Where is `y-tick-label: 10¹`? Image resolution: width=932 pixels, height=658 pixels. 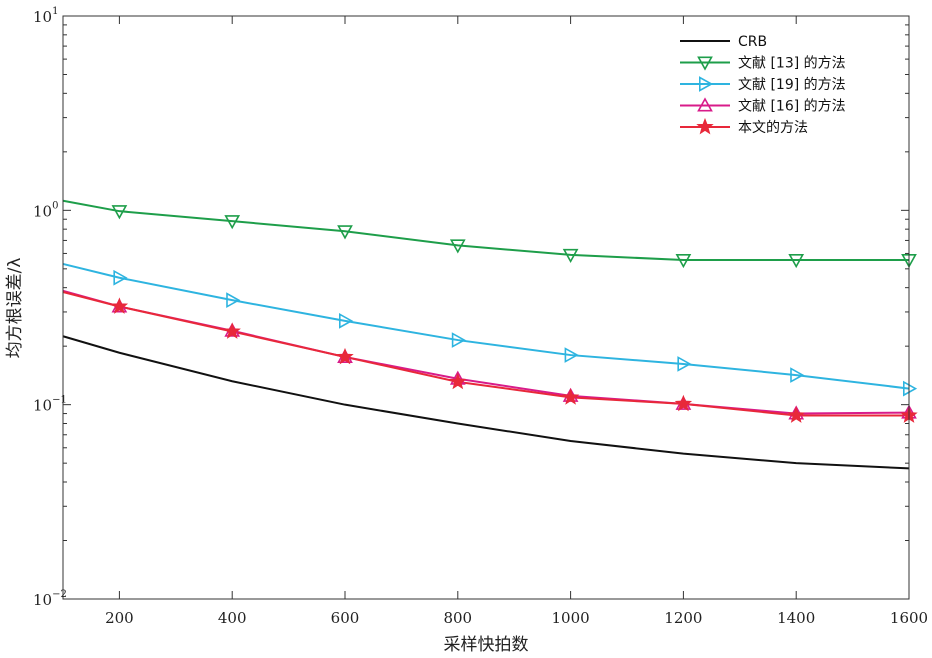
y-tick-label: 10¹ is located at coordinates (45, 16).